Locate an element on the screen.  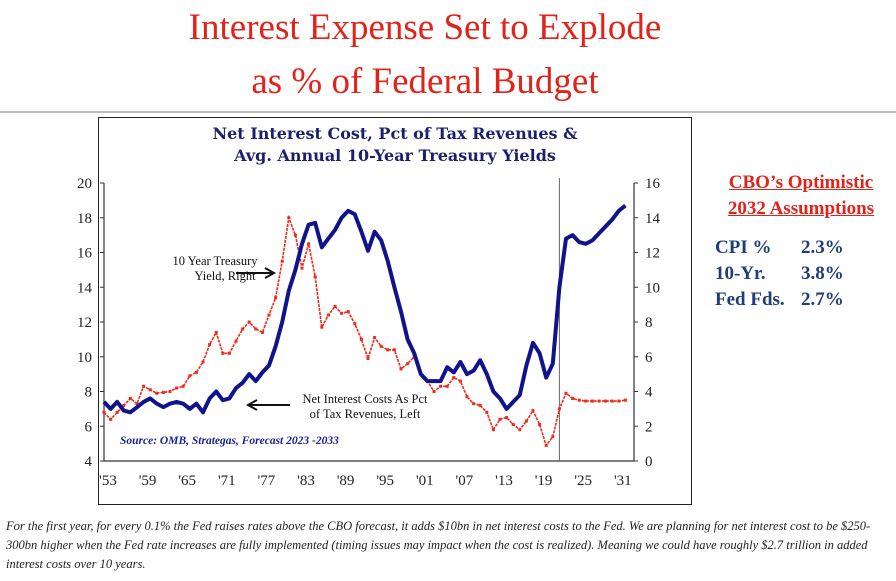
annotation-interest-line-2: of Tax Revenues, Left is located at coordinates (365, 414).